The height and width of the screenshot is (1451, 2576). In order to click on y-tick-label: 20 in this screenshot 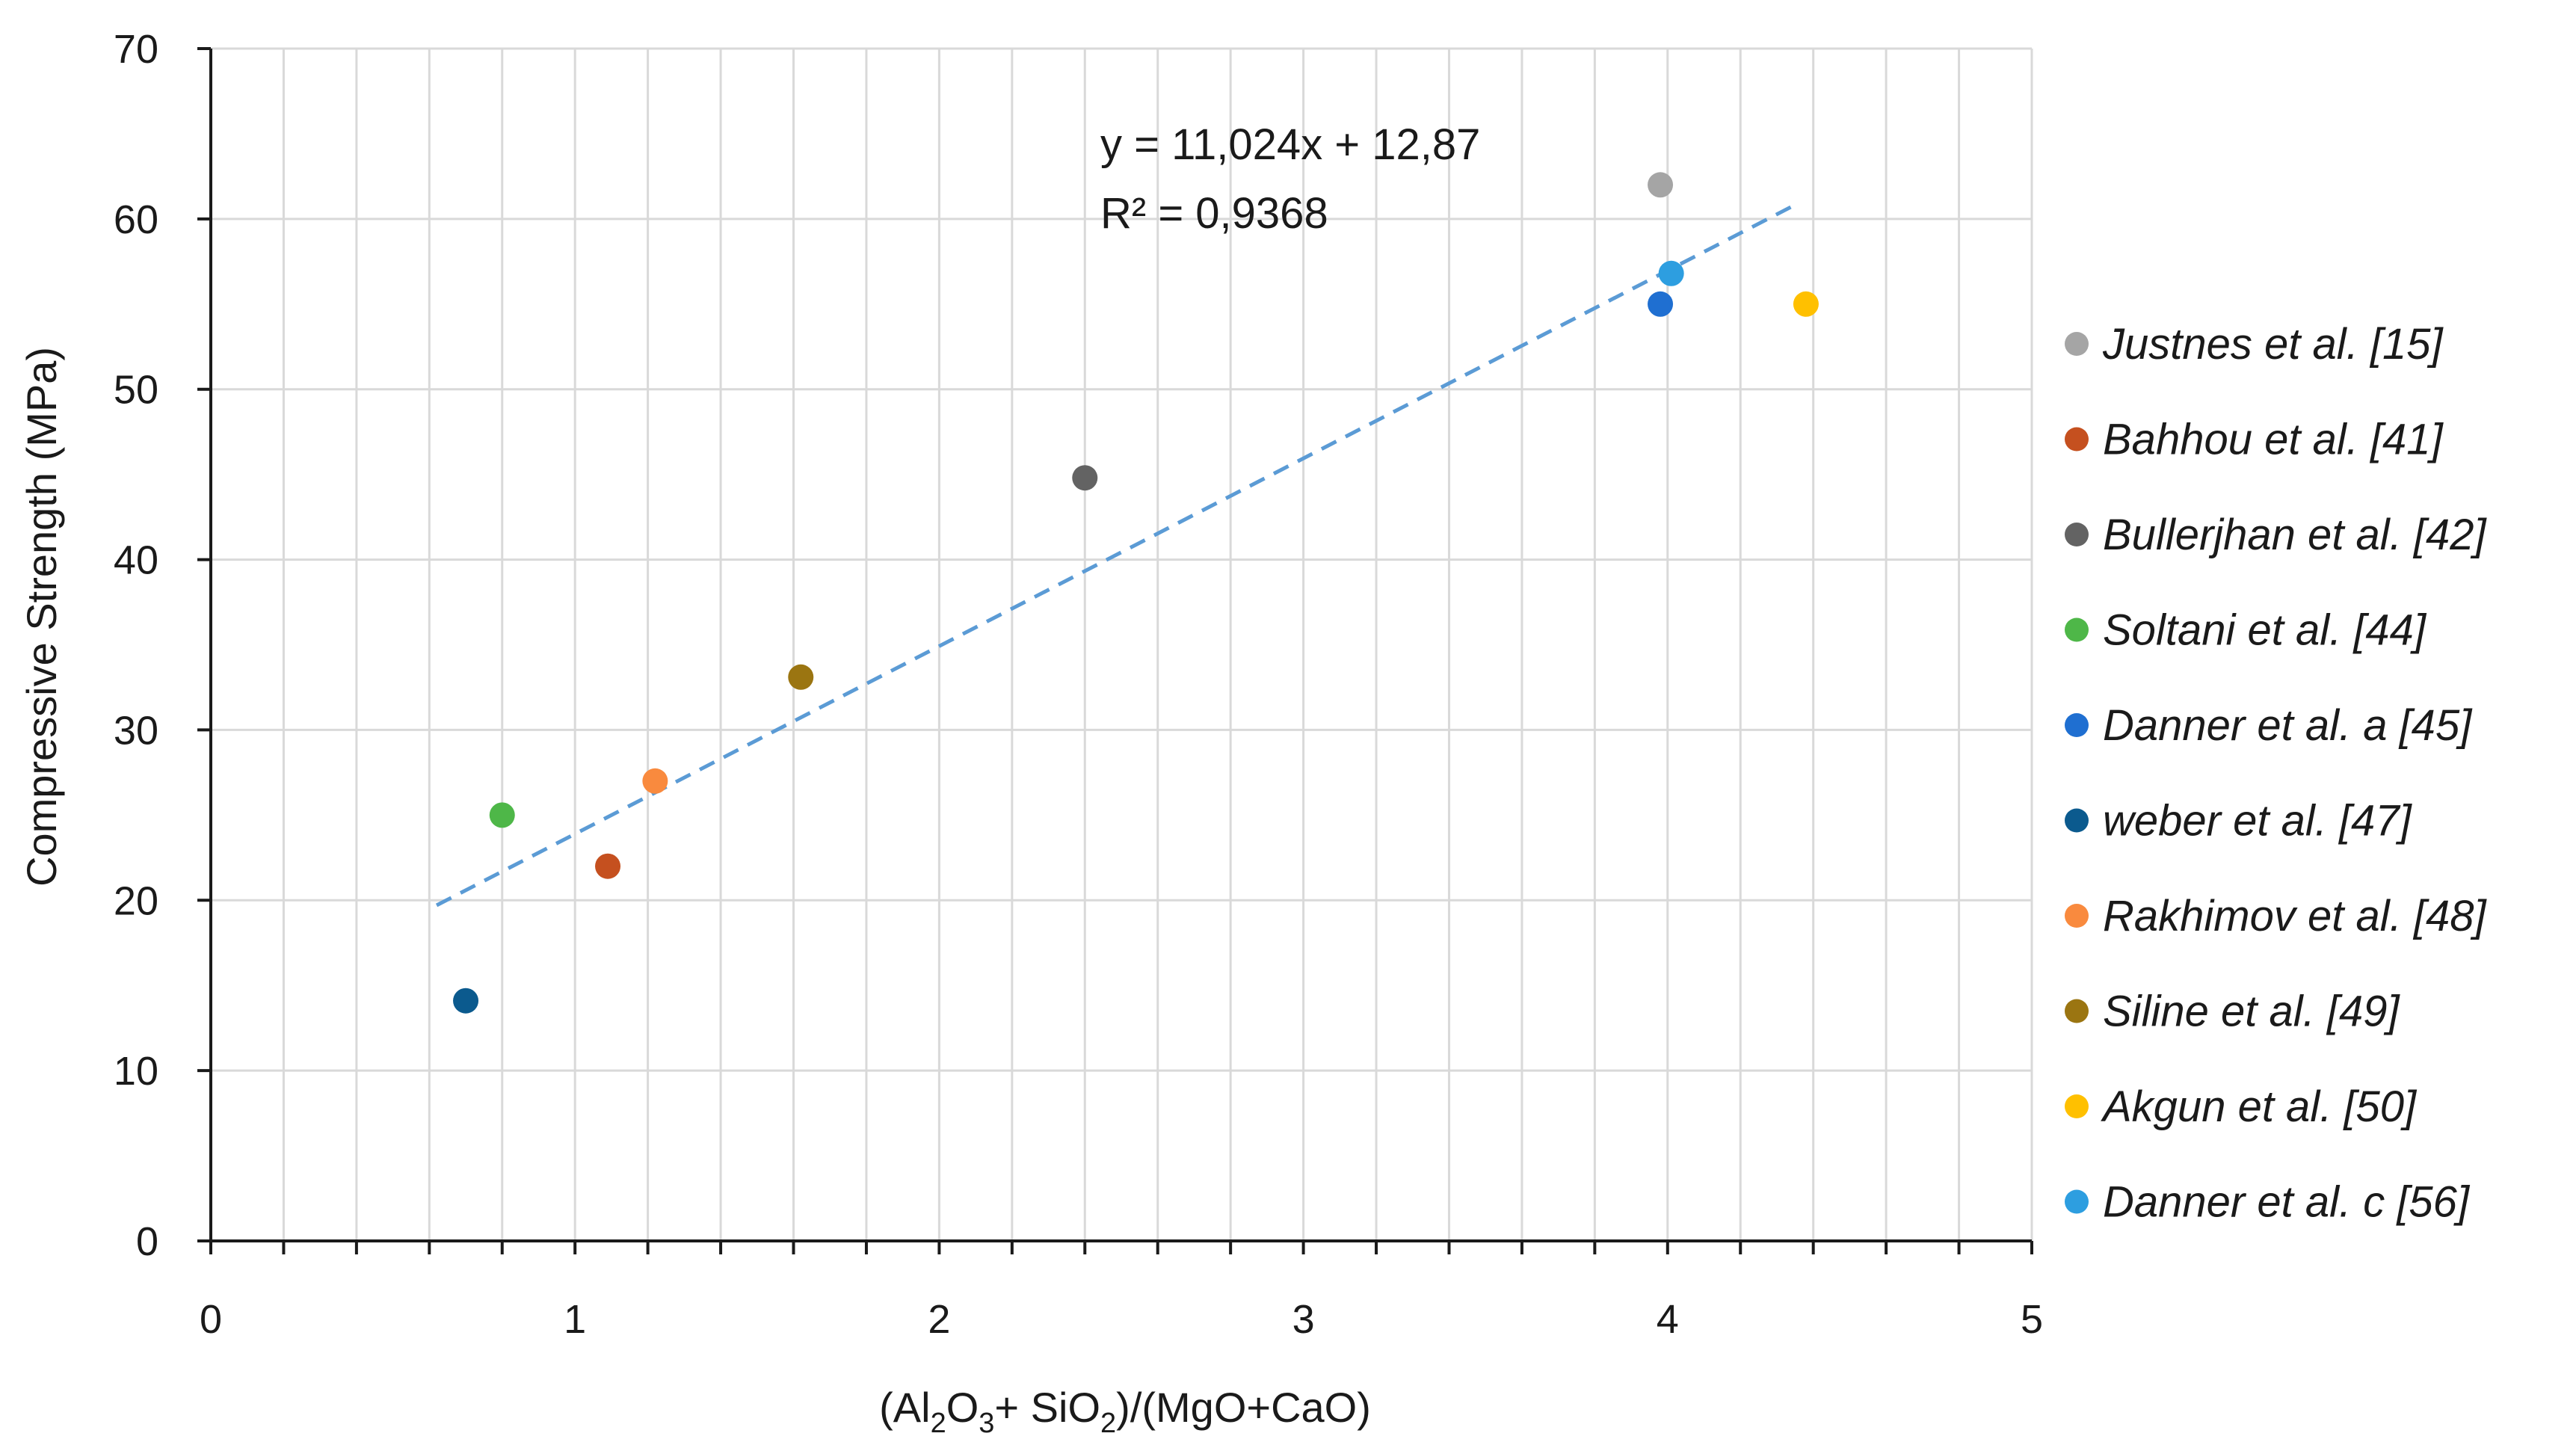, I will do `click(136, 901)`.